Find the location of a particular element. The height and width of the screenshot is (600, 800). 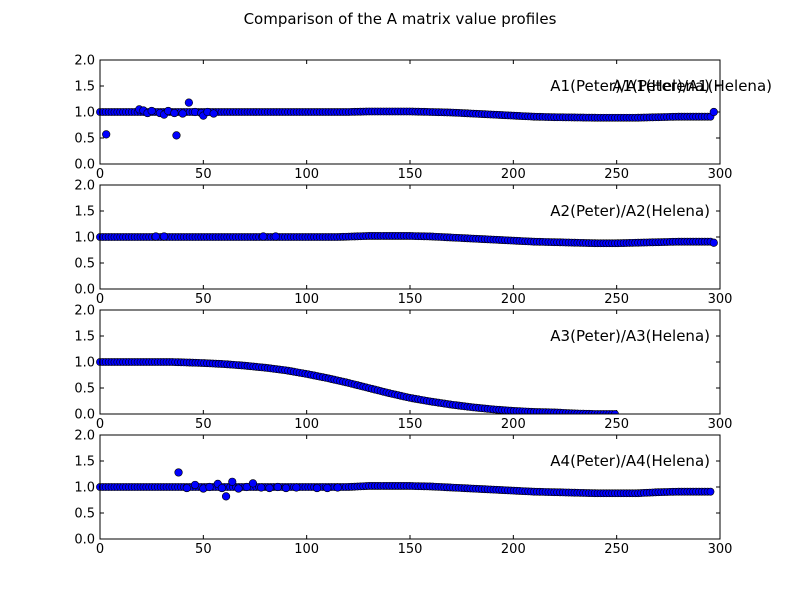

series-annotation: A3(Peter)/A3(Helena) is located at coordinates (630, 336).